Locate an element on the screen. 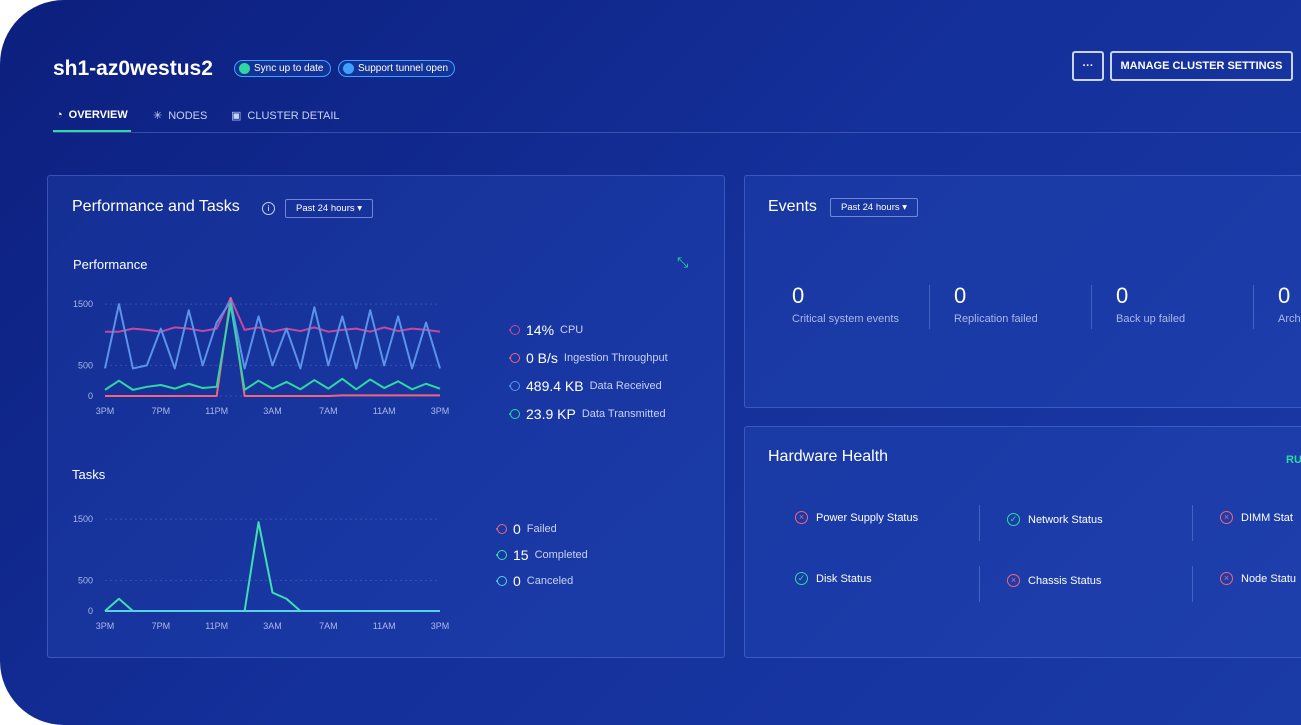 This screenshot has width=1301, height=725. legend-label: Completed is located at coordinates (561, 555).